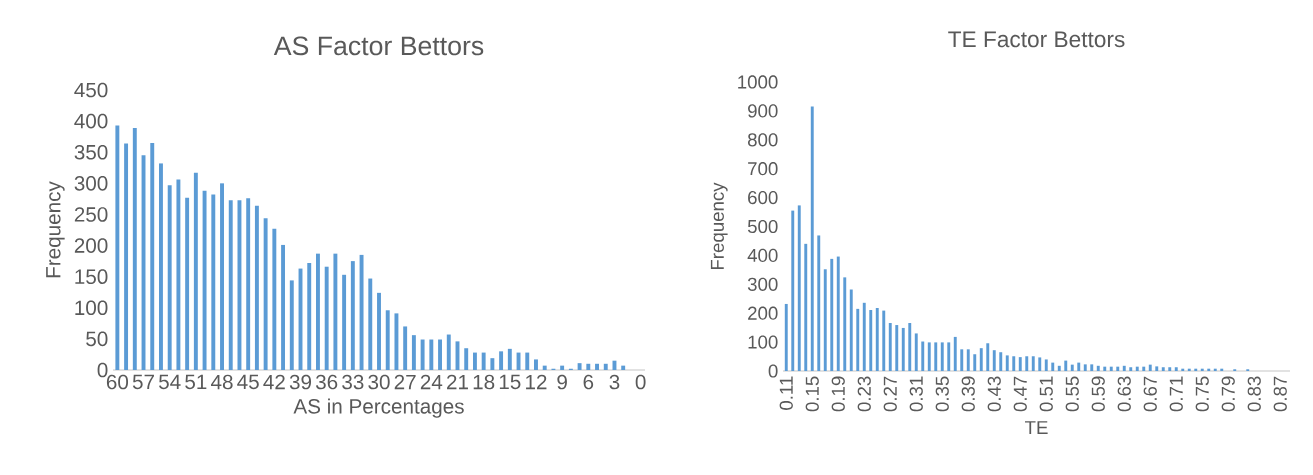  Describe the element at coordinates (890, 394) in the screenshot. I see `x-tick-label: 0.27` at that location.